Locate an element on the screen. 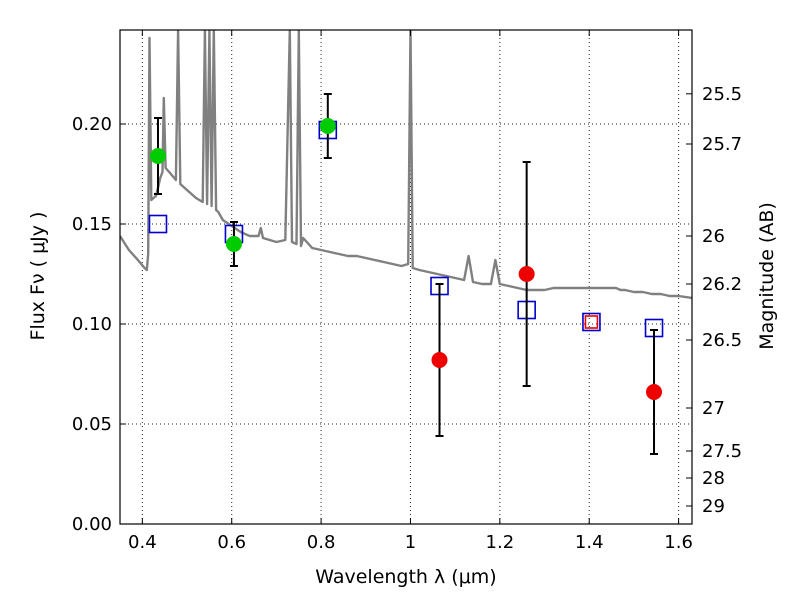 This screenshot has width=800, height=600. y2-tick-label: 28 is located at coordinates (713, 478).